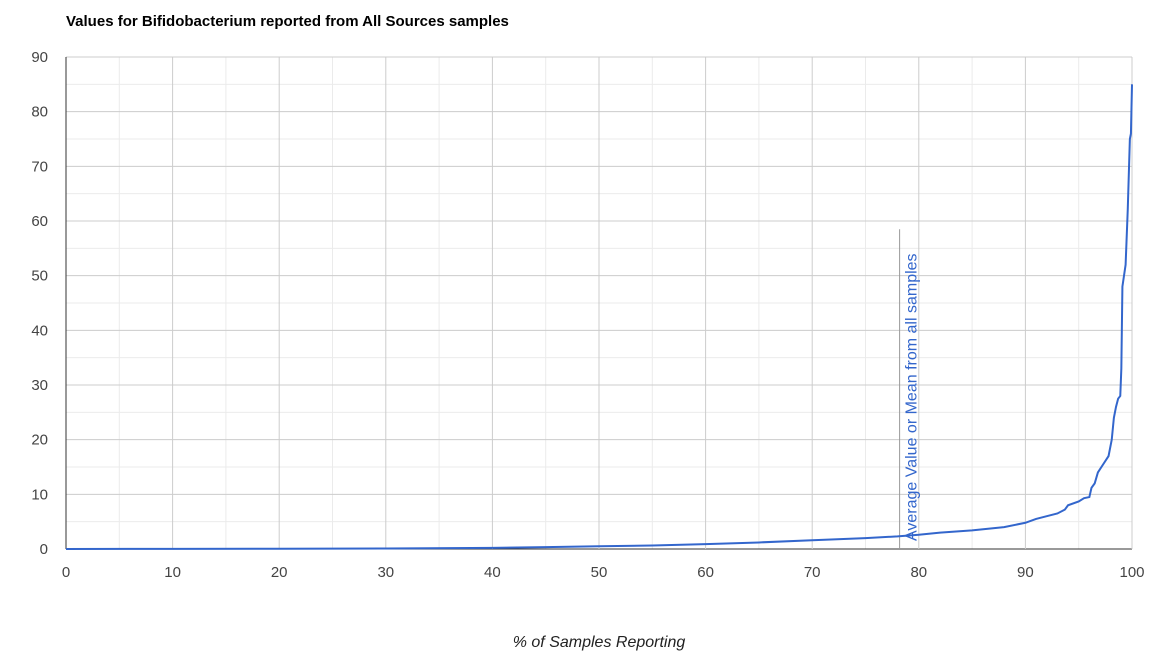 This screenshot has height=659, width=1160. I want to click on y-tick-label: 20, so click(39, 440).